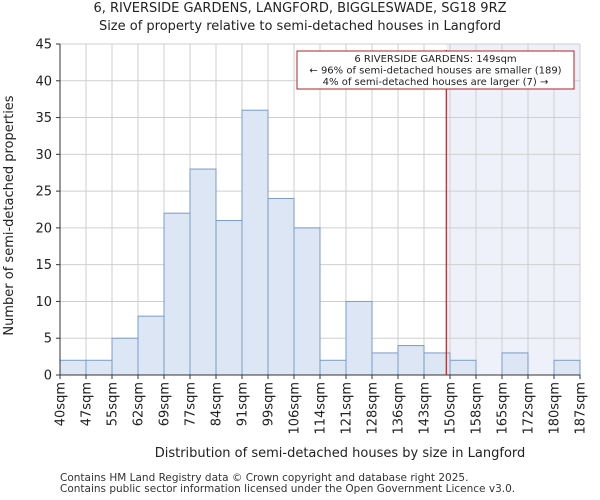 The image size is (600, 500). Describe the element at coordinates (373, 408) in the screenshot. I see `x-tick-label: 128sqm` at that location.